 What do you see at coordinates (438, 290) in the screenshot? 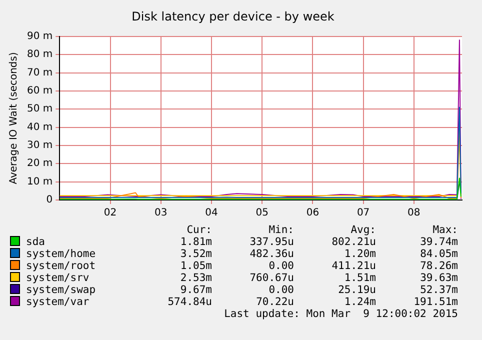
I see `text: 52.37m` at bounding box center [438, 290].